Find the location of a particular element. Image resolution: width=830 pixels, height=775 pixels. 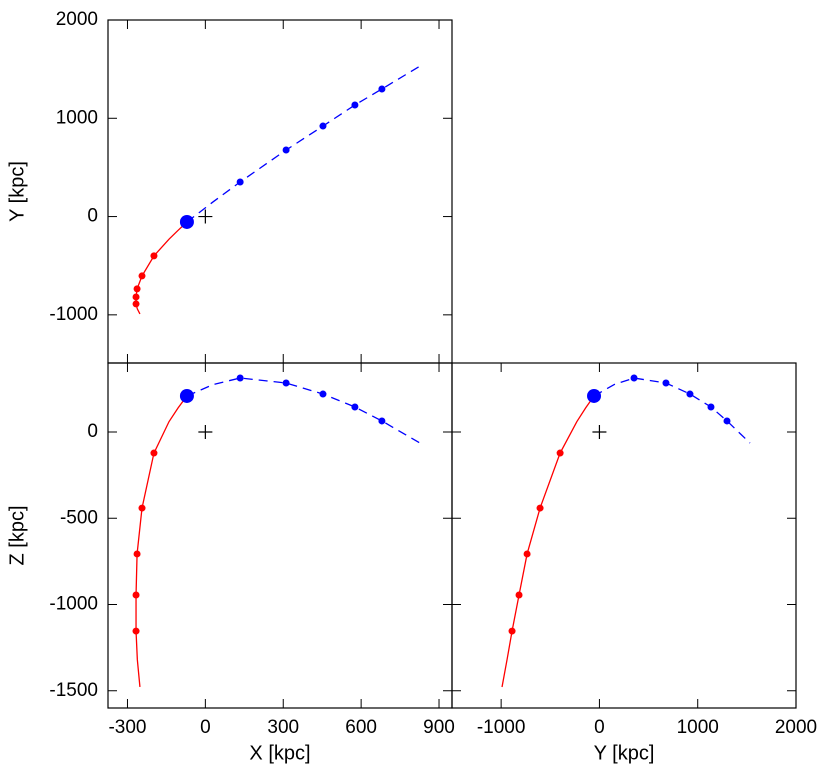

x-tick-label: -300 is located at coordinates (127, 727).